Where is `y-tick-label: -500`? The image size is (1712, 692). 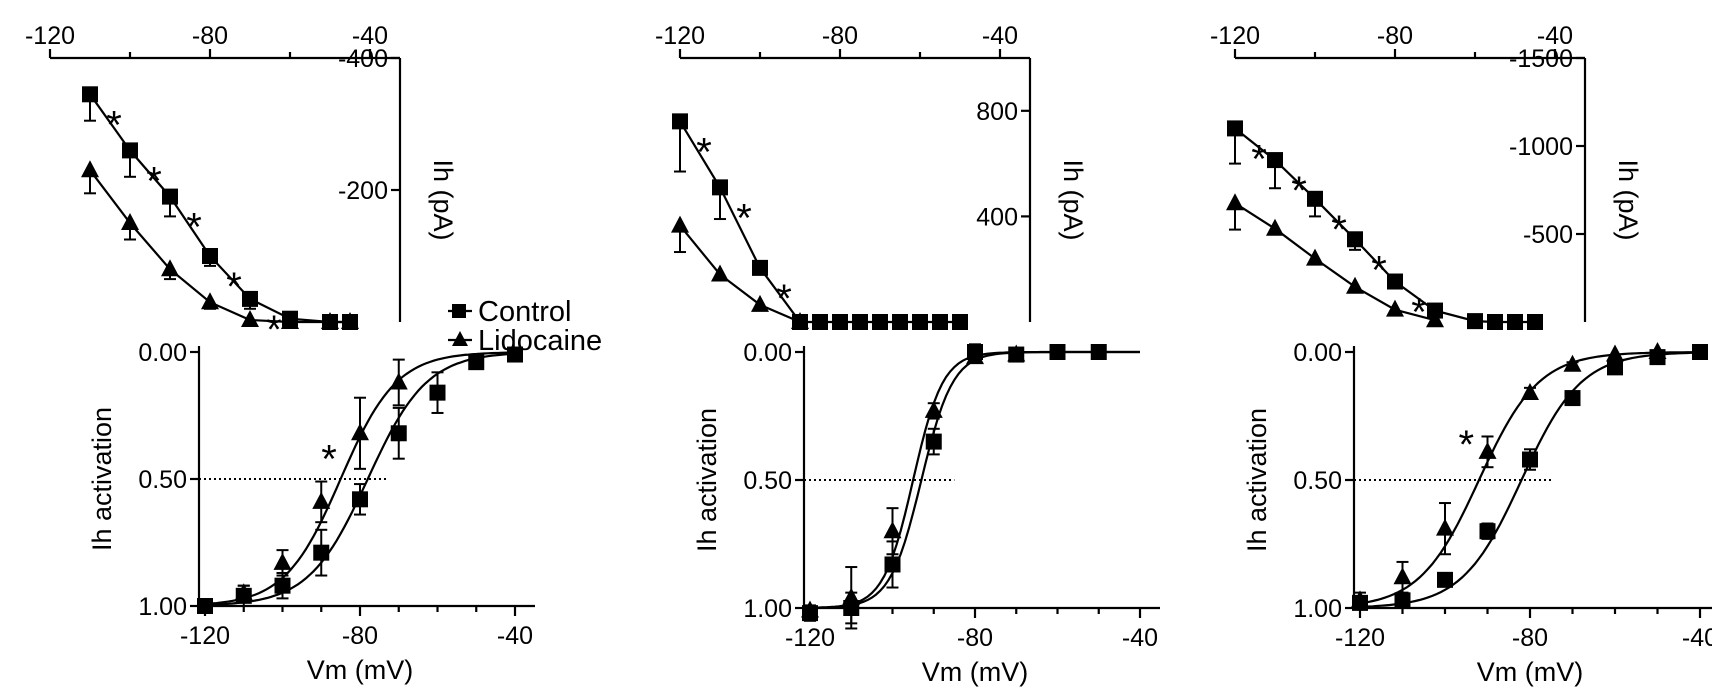 y-tick-label: -500 is located at coordinates (1548, 235).